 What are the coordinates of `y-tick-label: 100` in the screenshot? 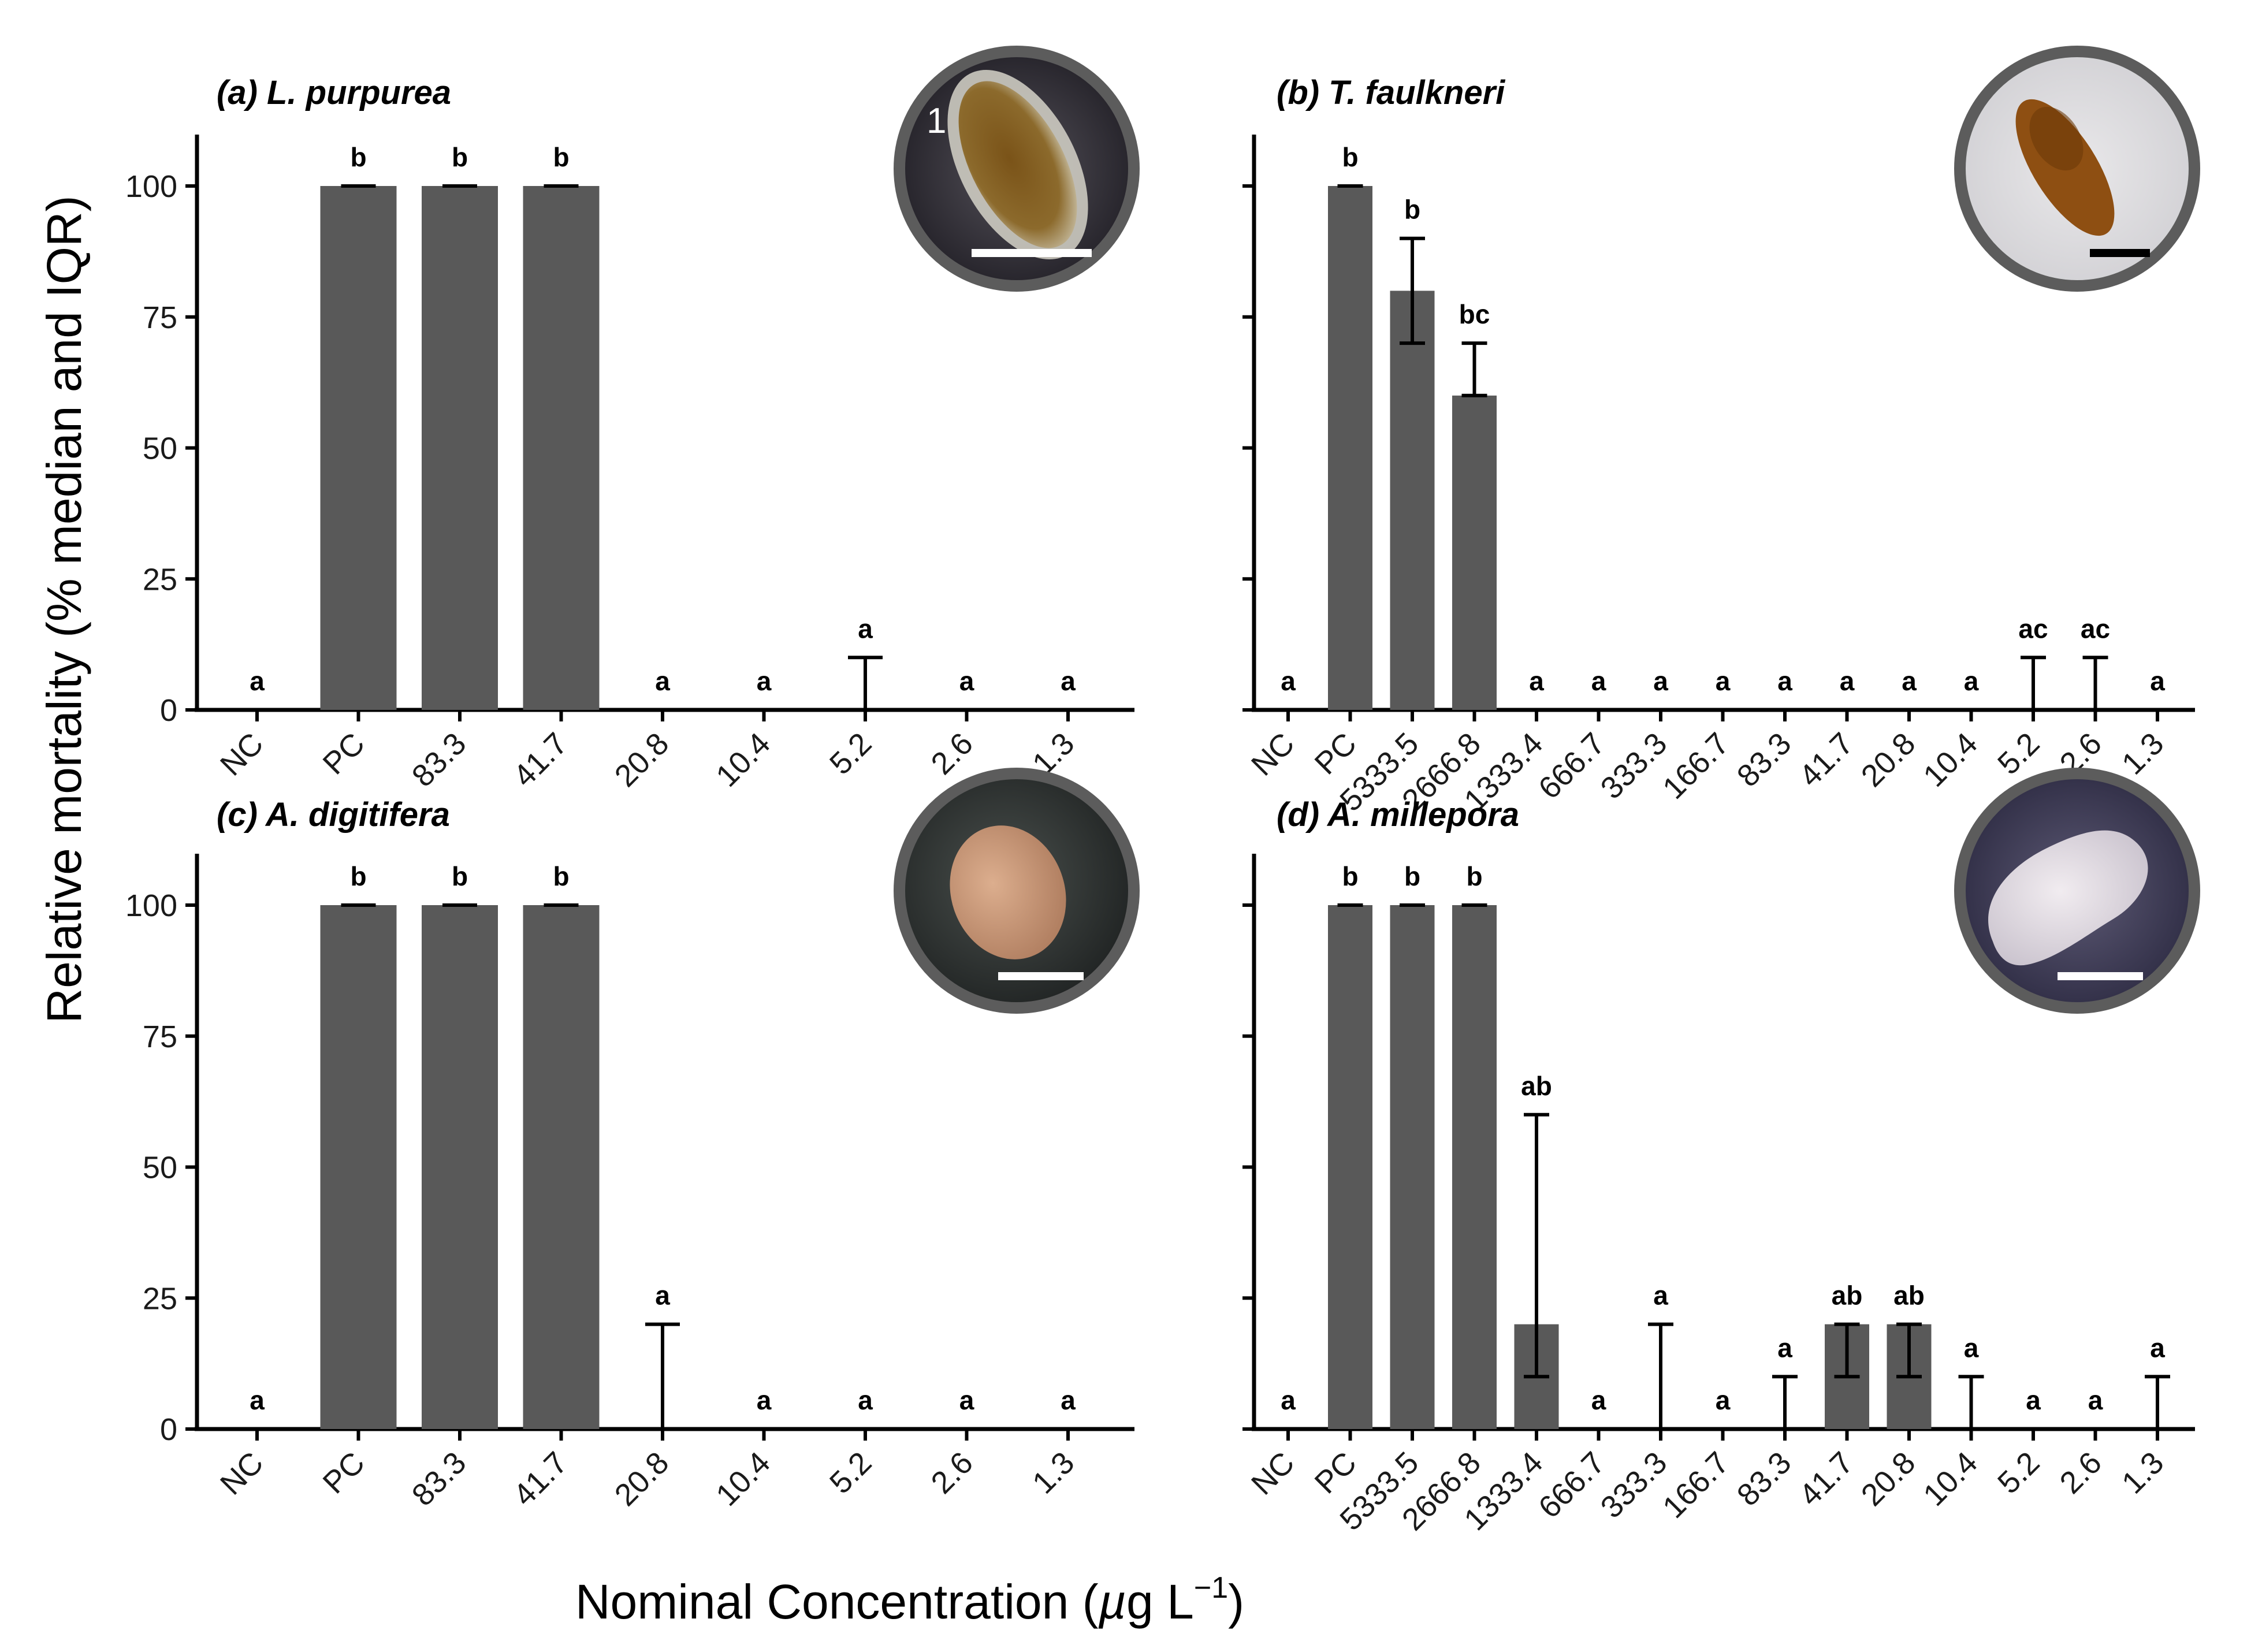 It's located at (151, 906).